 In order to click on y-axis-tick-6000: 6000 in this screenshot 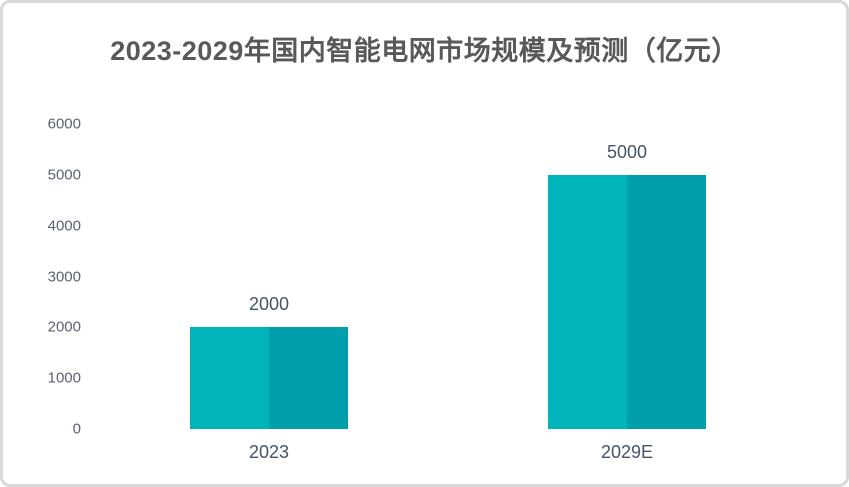, I will do `click(64, 124)`.